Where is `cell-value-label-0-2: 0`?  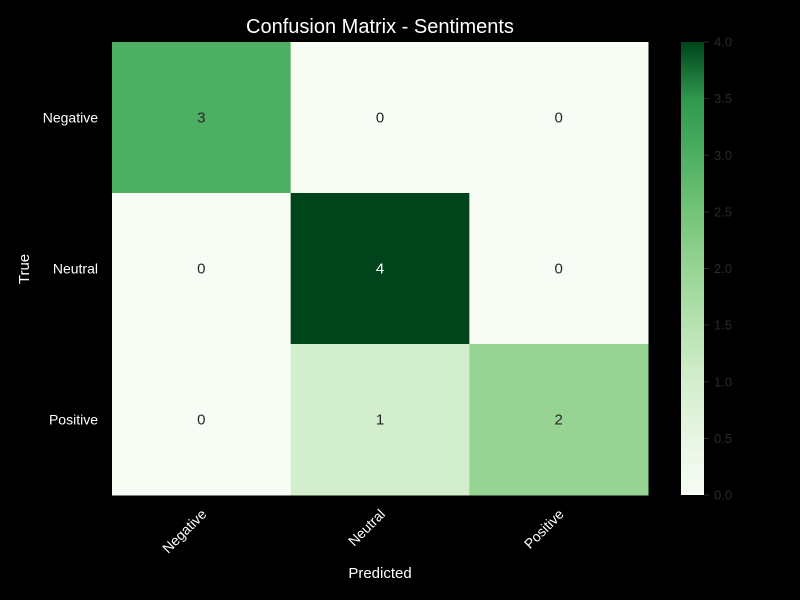
cell-value-label-0-2: 0 is located at coordinates (558, 118).